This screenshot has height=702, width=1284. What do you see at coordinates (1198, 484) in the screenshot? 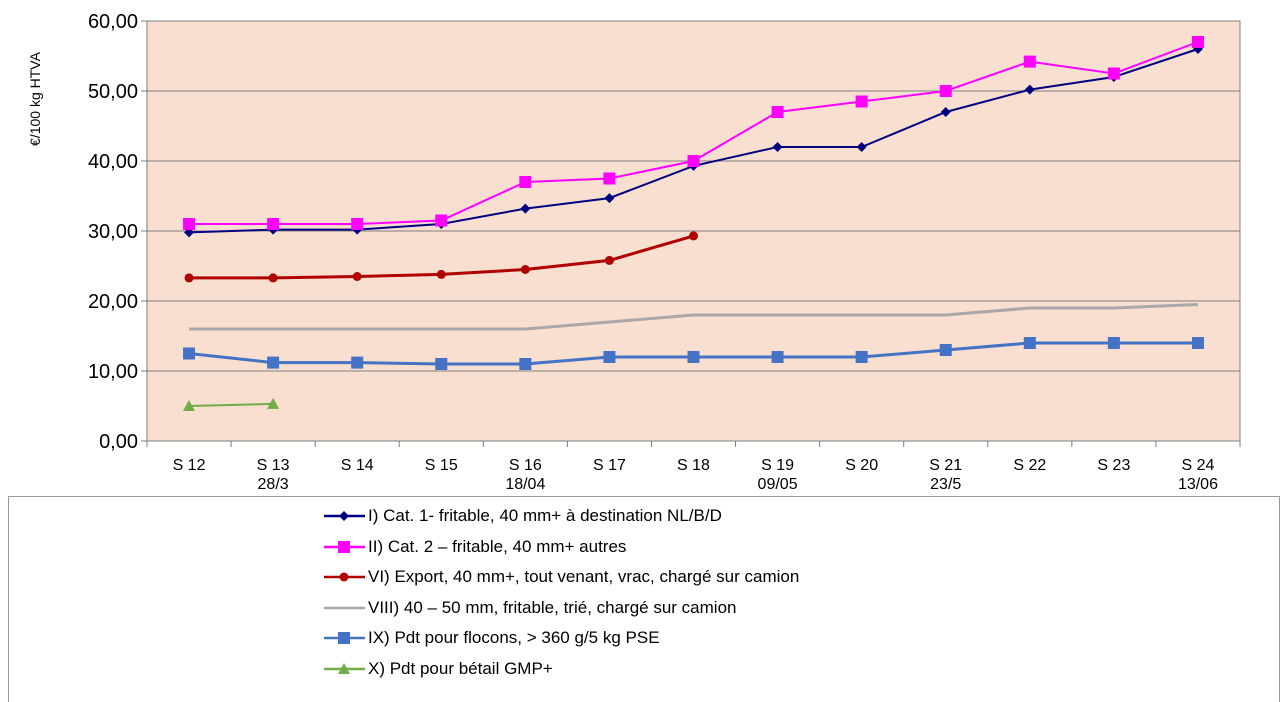
I see `x-tick-date: 13/06` at bounding box center [1198, 484].